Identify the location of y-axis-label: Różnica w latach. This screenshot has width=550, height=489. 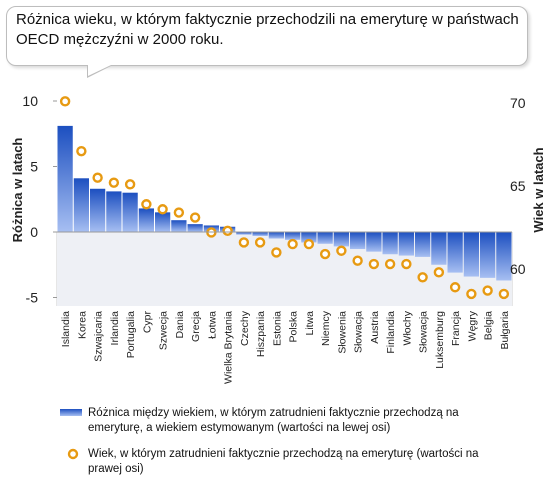
(17, 190).